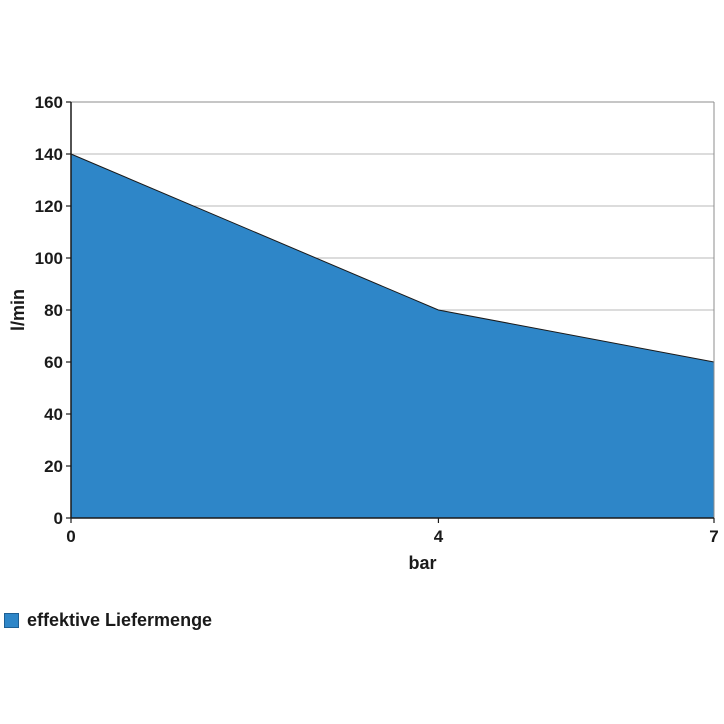 The height and width of the screenshot is (724, 724). Describe the element at coordinates (49, 258) in the screenshot. I see `y-tick-label-100: 100` at that location.